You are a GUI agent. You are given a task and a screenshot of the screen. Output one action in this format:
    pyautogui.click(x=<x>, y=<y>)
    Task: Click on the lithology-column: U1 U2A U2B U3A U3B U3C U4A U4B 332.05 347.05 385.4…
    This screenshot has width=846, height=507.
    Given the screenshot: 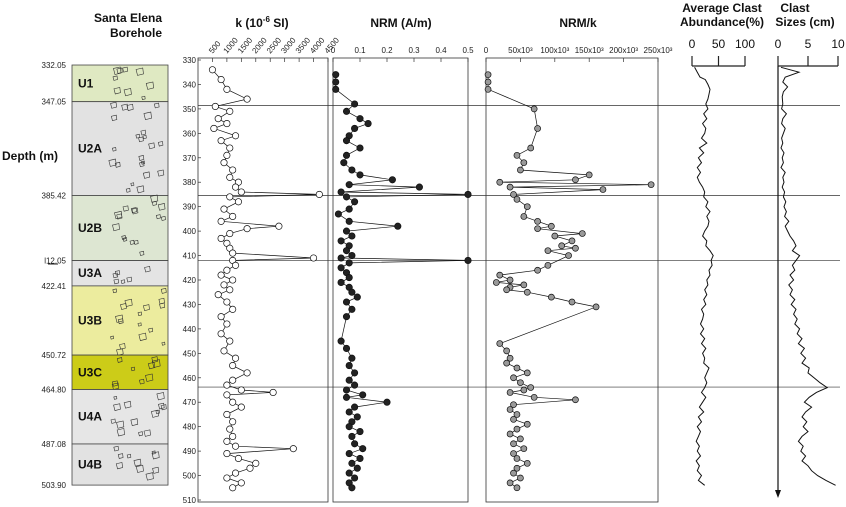 What is the action you would take?
    pyautogui.click(x=105, y=275)
    